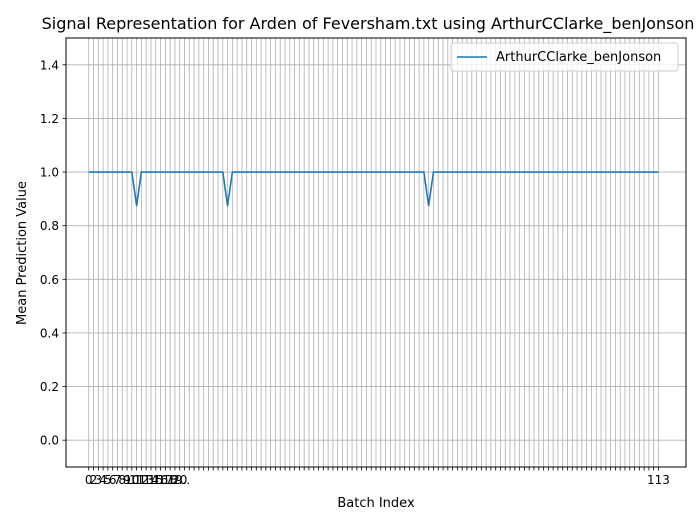 The image size is (700, 525). I want to click on series-line, so click(373, 189).